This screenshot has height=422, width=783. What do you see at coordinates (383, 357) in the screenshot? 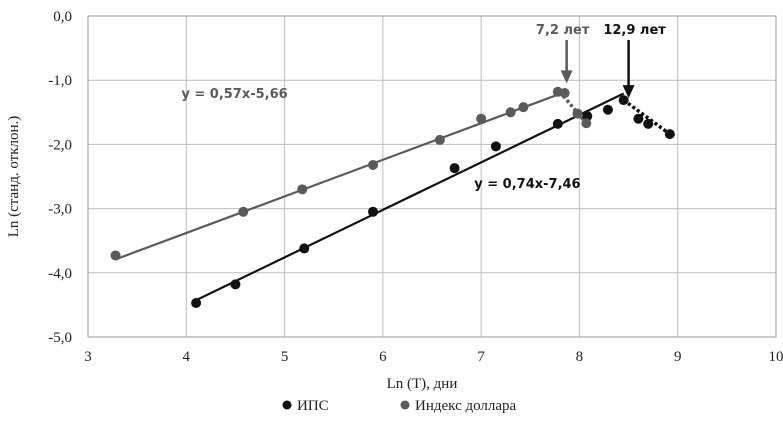
I see `x-tick-label: 6` at bounding box center [383, 357].